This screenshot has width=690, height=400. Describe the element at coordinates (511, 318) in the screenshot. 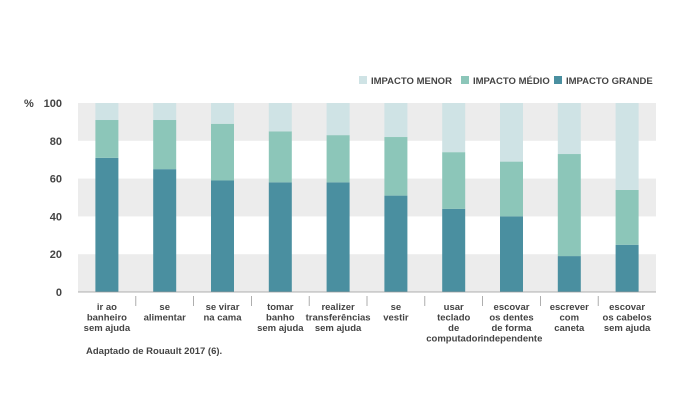

I see `category-label: os dentes` at that location.